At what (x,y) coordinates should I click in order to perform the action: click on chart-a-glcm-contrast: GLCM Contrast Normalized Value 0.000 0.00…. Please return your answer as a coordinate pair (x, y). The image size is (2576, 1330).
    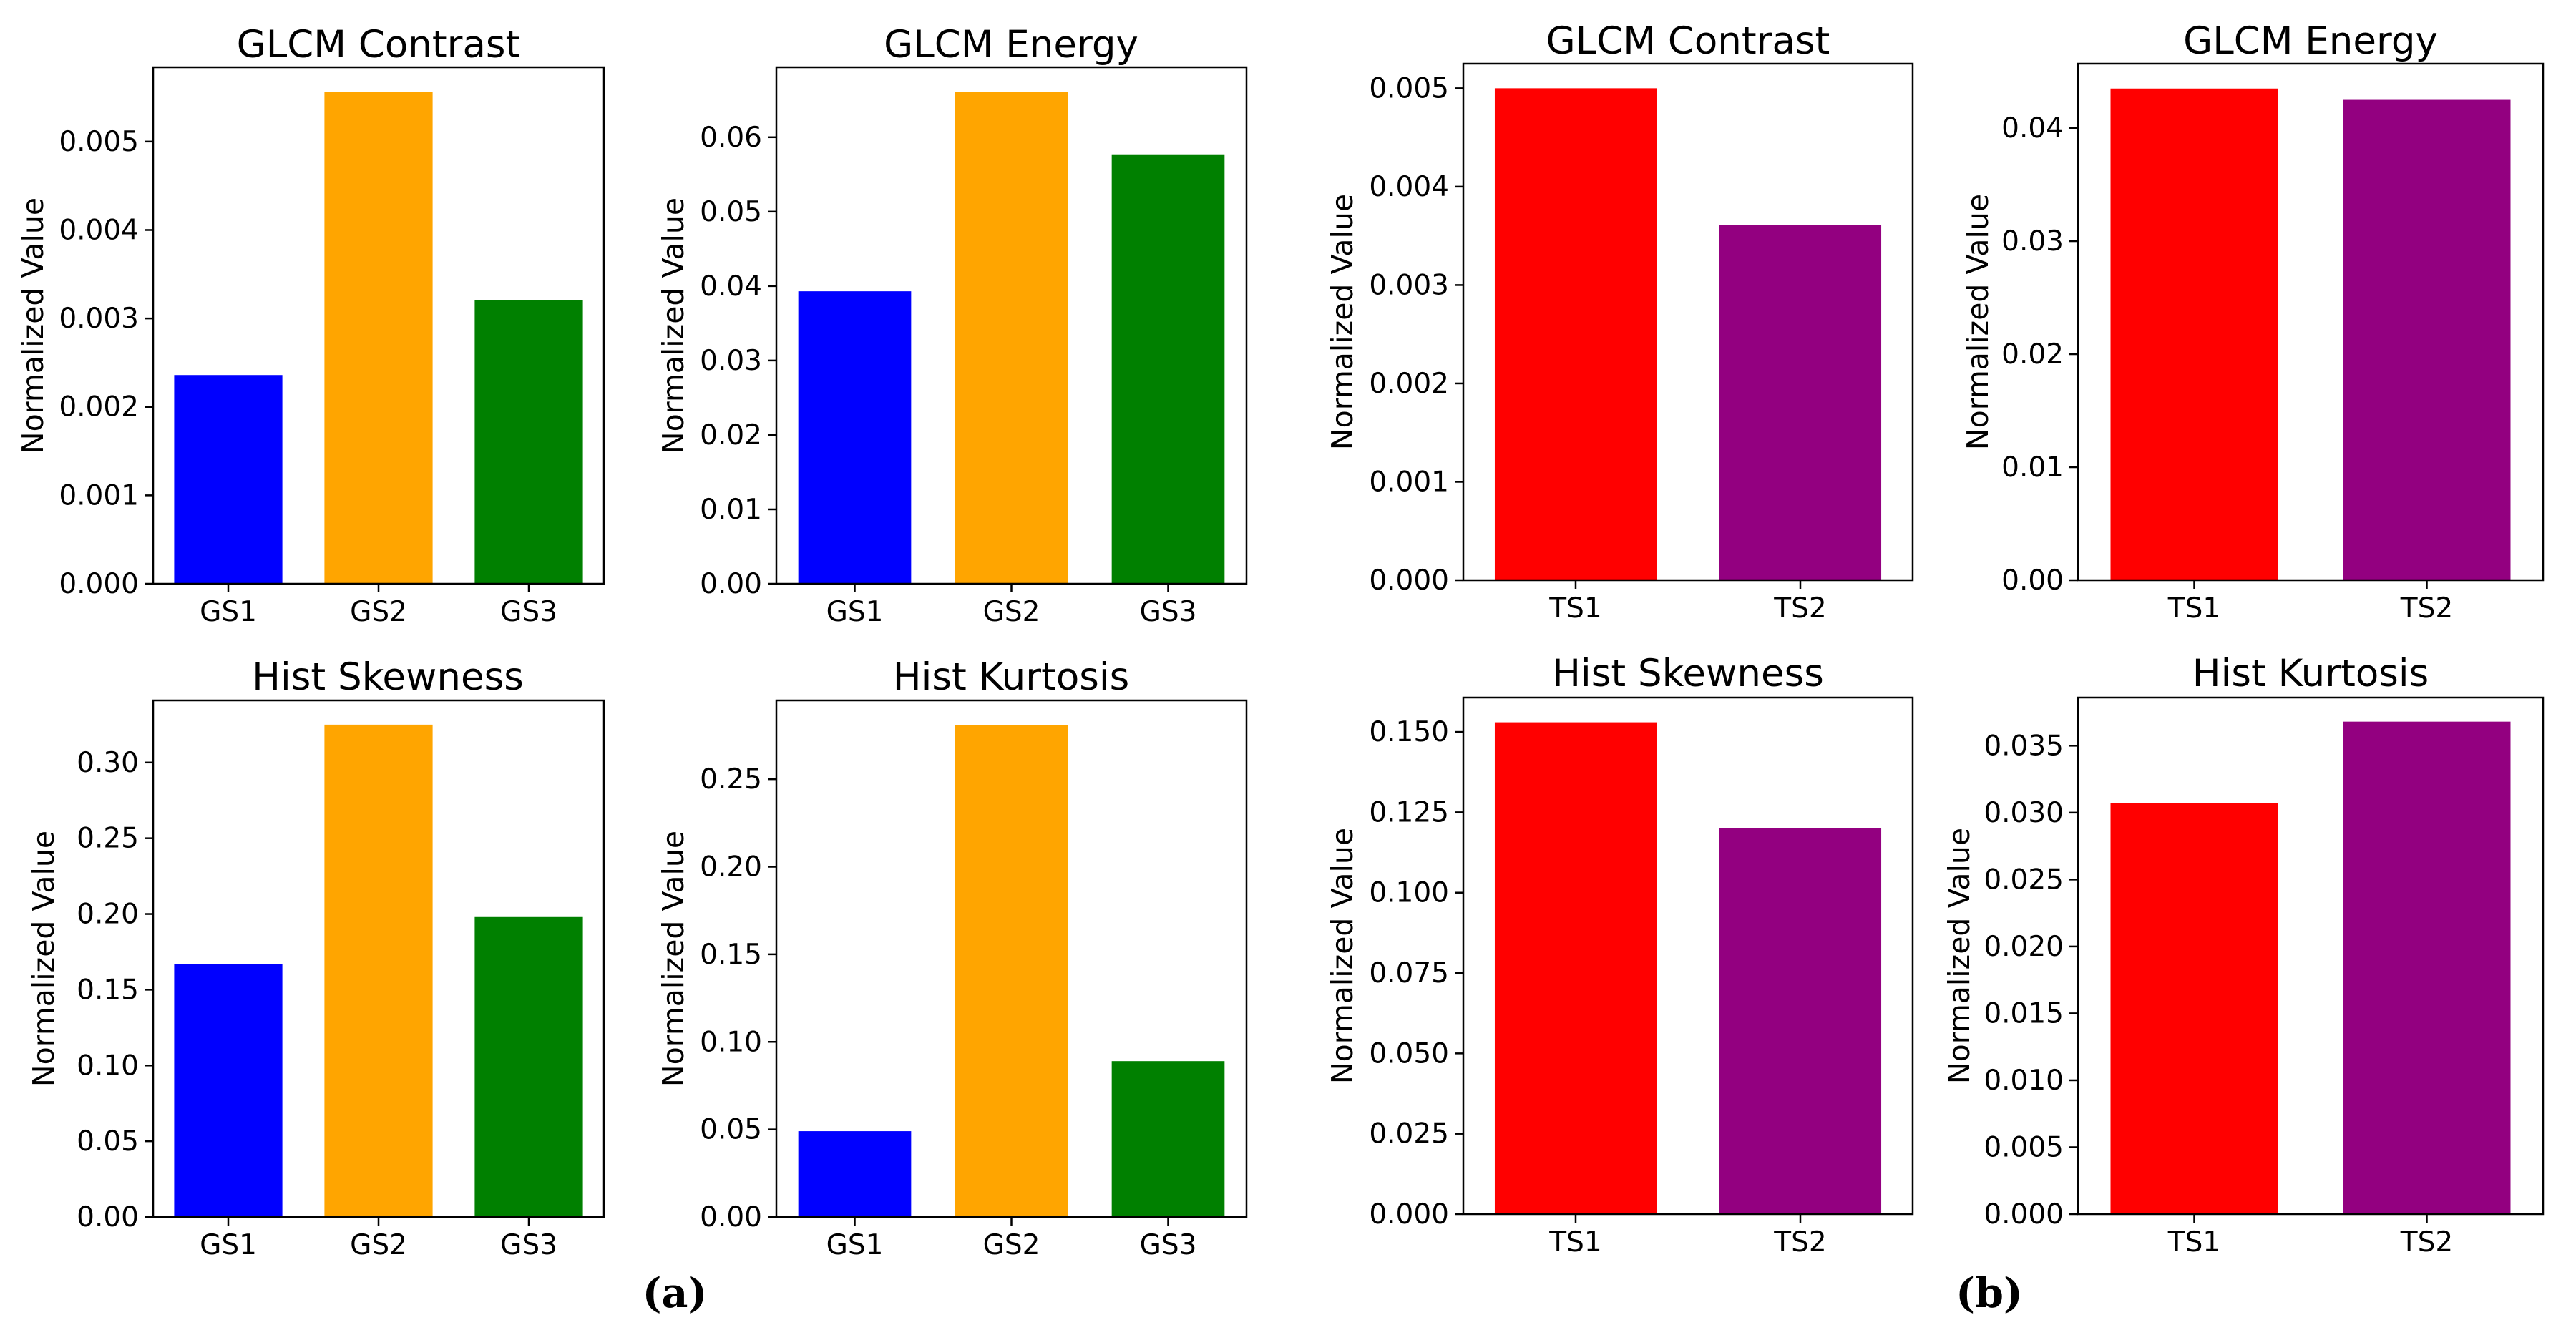
    Looking at the image, I should click on (310, 325).